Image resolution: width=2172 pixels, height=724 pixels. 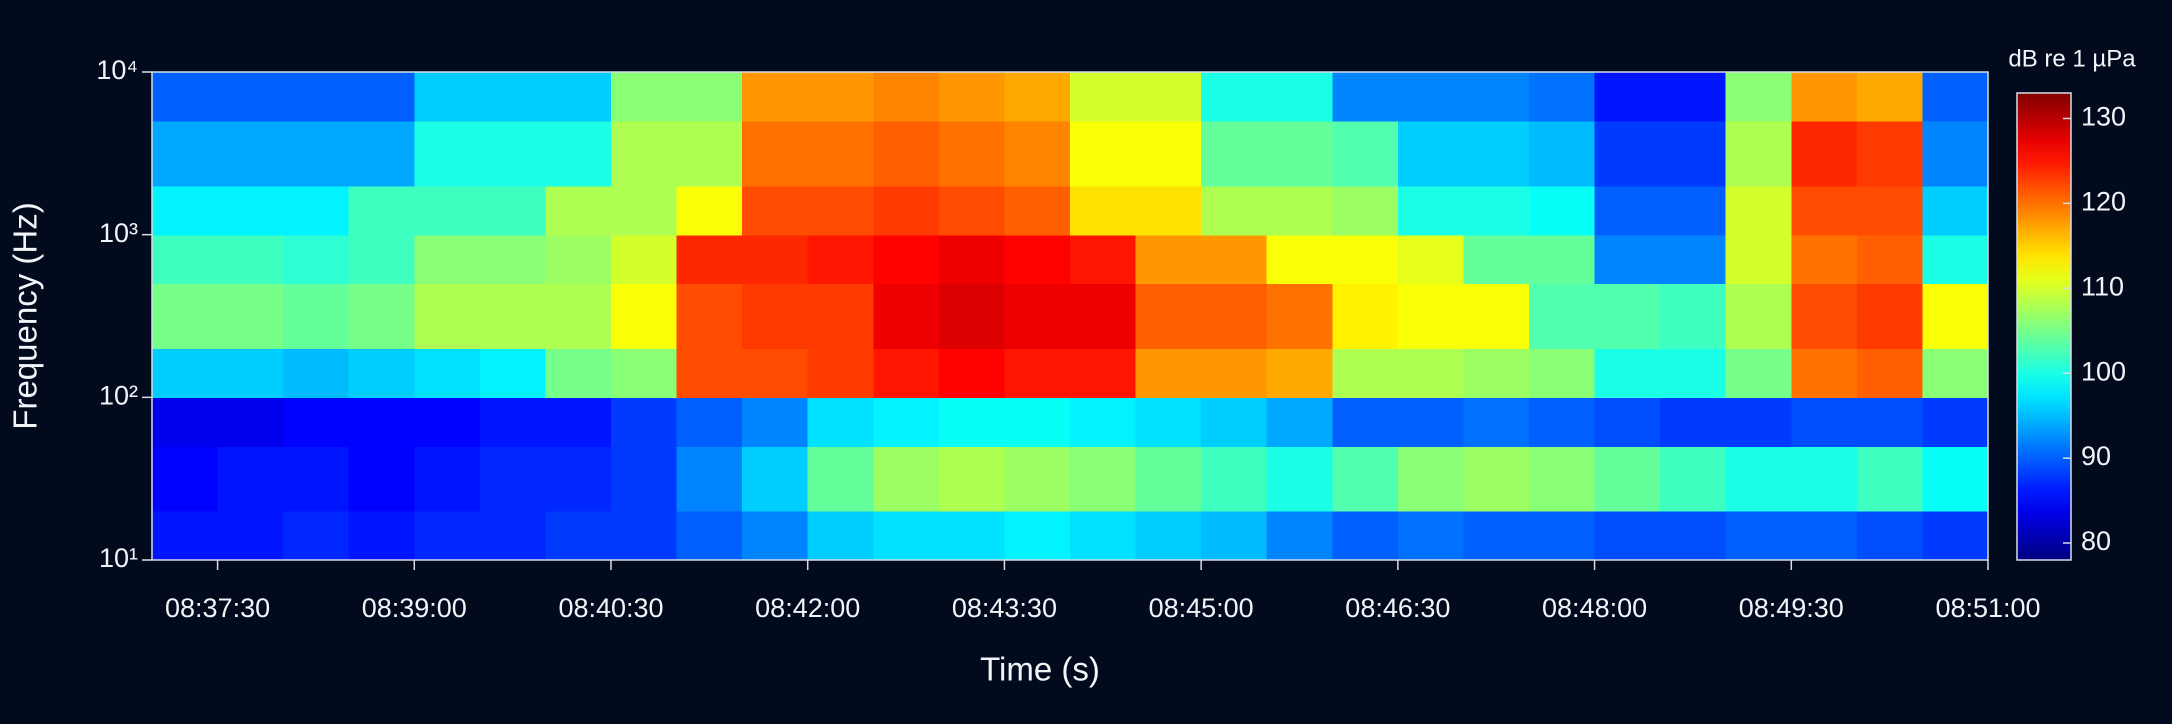 What do you see at coordinates (2044, 326) in the screenshot?
I see `colorbar` at bounding box center [2044, 326].